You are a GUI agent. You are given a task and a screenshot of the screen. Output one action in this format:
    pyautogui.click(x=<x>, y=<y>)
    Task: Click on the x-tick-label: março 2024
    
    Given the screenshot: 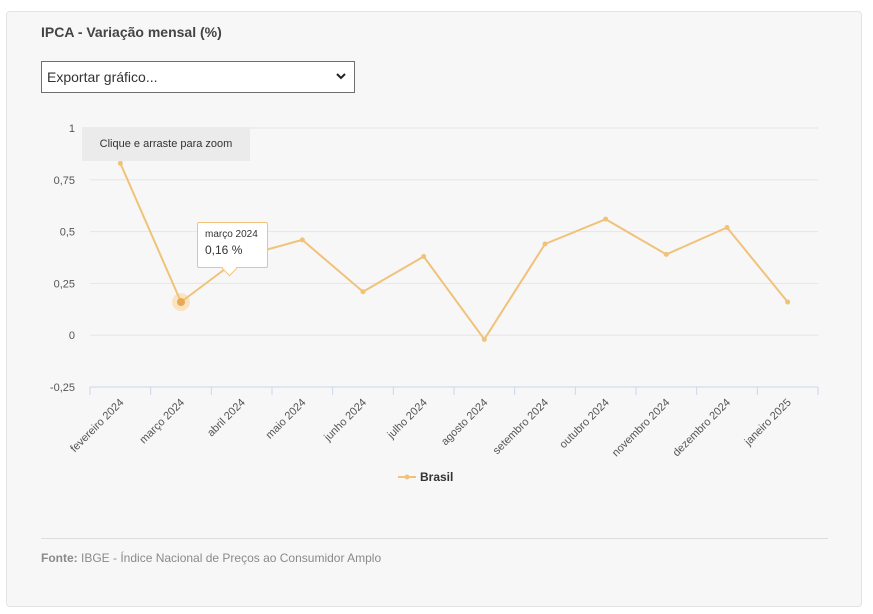 What is the action you would take?
    pyautogui.click(x=163, y=422)
    